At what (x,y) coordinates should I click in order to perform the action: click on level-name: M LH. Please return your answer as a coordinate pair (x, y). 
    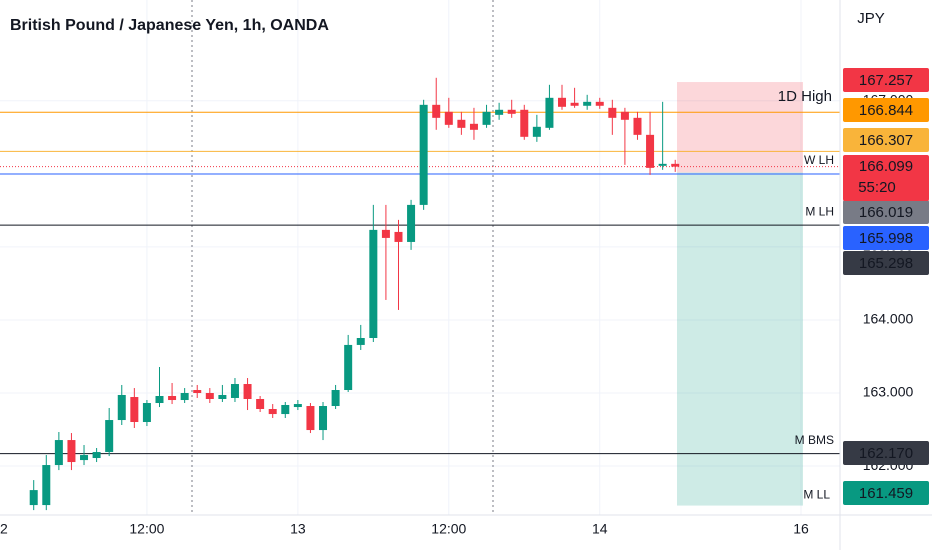
    Looking at the image, I should click on (819, 211).